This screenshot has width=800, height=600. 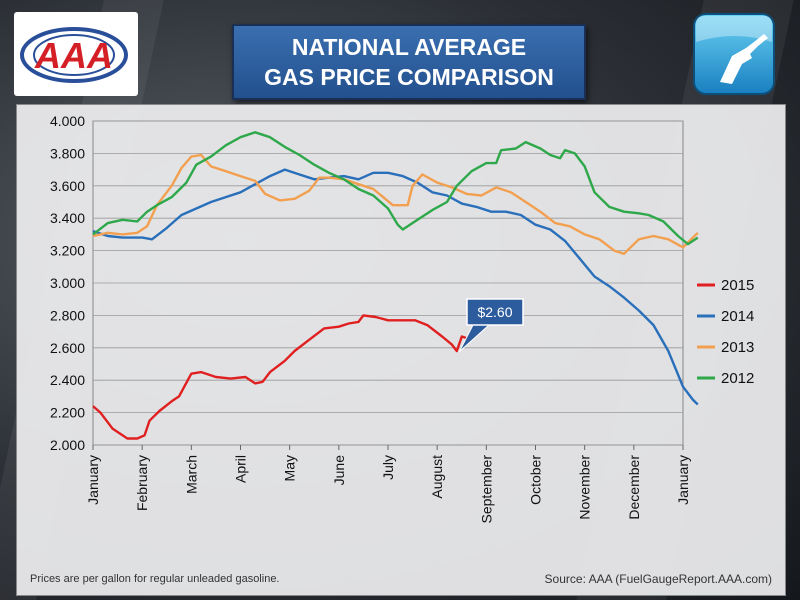 What do you see at coordinates (658, 579) in the screenshot?
I see `source-text: Source: AAA (FuelGaugeReport.AAA.com)` at bounding box center [658, 579].